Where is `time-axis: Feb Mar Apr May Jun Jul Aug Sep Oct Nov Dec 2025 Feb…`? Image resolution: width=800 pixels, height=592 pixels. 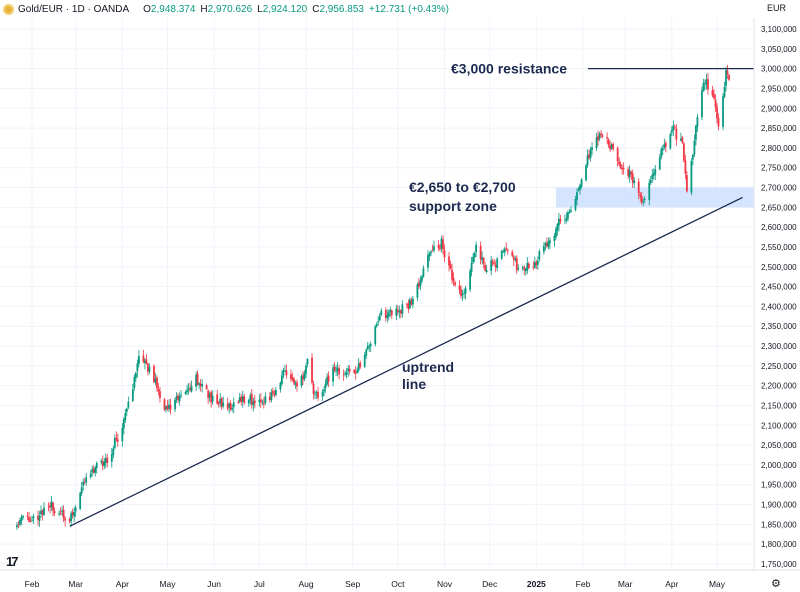
time-axis: Feb Mar Apr May Jun Jul Aug Sep Oct Nov Dec 2025 Feb… is located at coordinates (400, 579).